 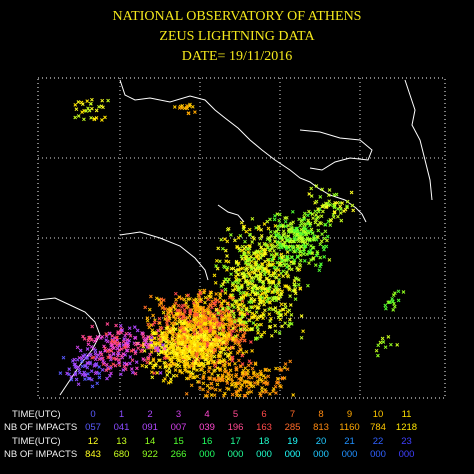 I want to click on time-label: TIME(UTC), so click(x=36, y=441).